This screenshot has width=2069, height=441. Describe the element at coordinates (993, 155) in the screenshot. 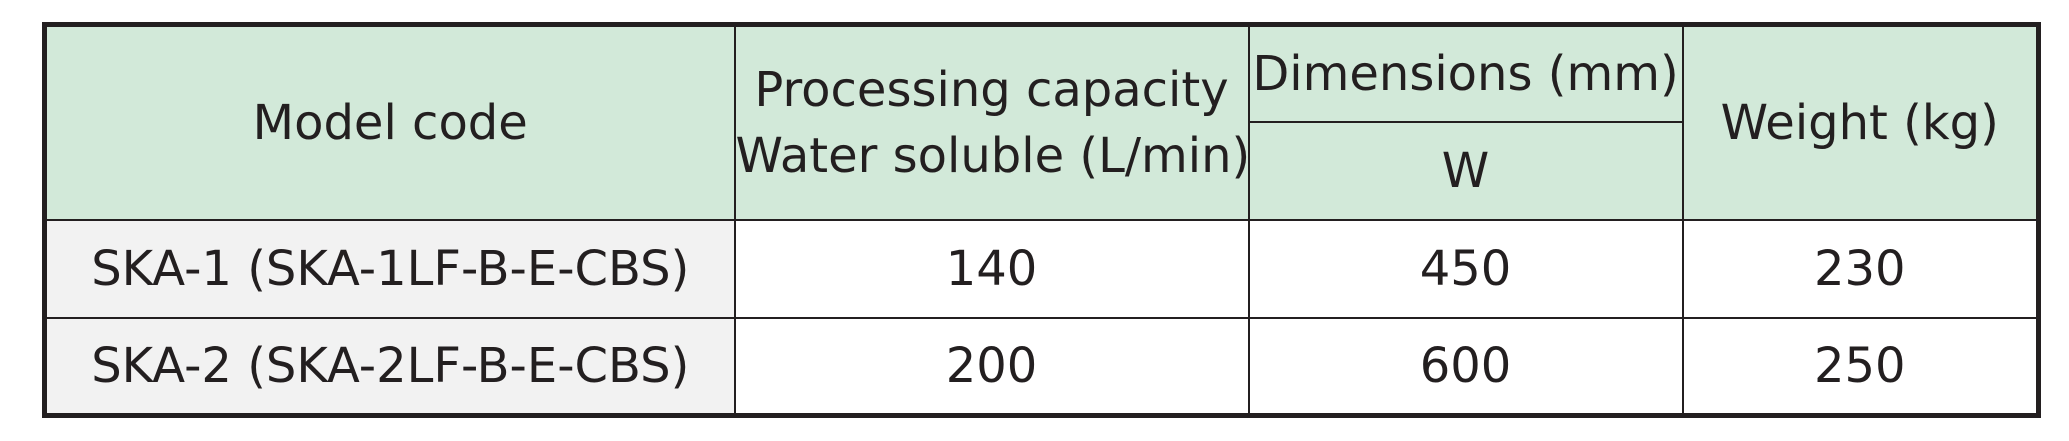

I see `header-processing-capacity-line2: Water soluble (L/min)` at that location.